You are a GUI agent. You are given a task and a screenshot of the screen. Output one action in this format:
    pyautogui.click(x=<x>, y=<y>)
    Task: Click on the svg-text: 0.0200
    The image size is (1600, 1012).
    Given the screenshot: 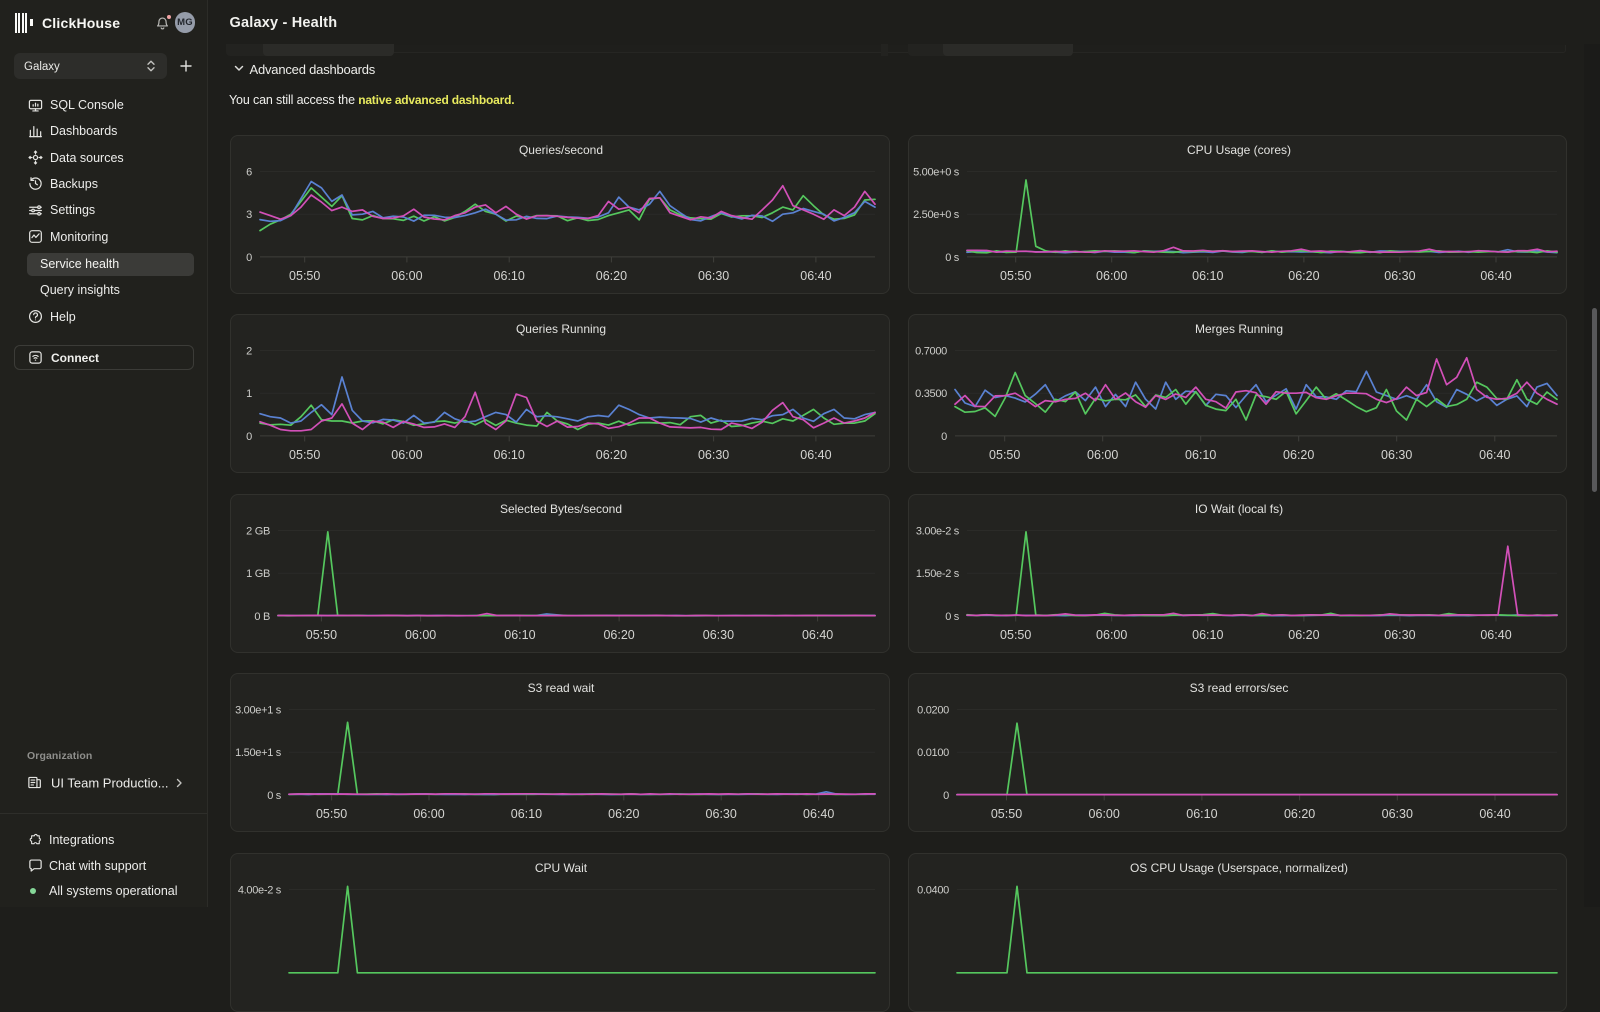 What is the action you would take?
    pyautogui.click(x=933, y=711)
    